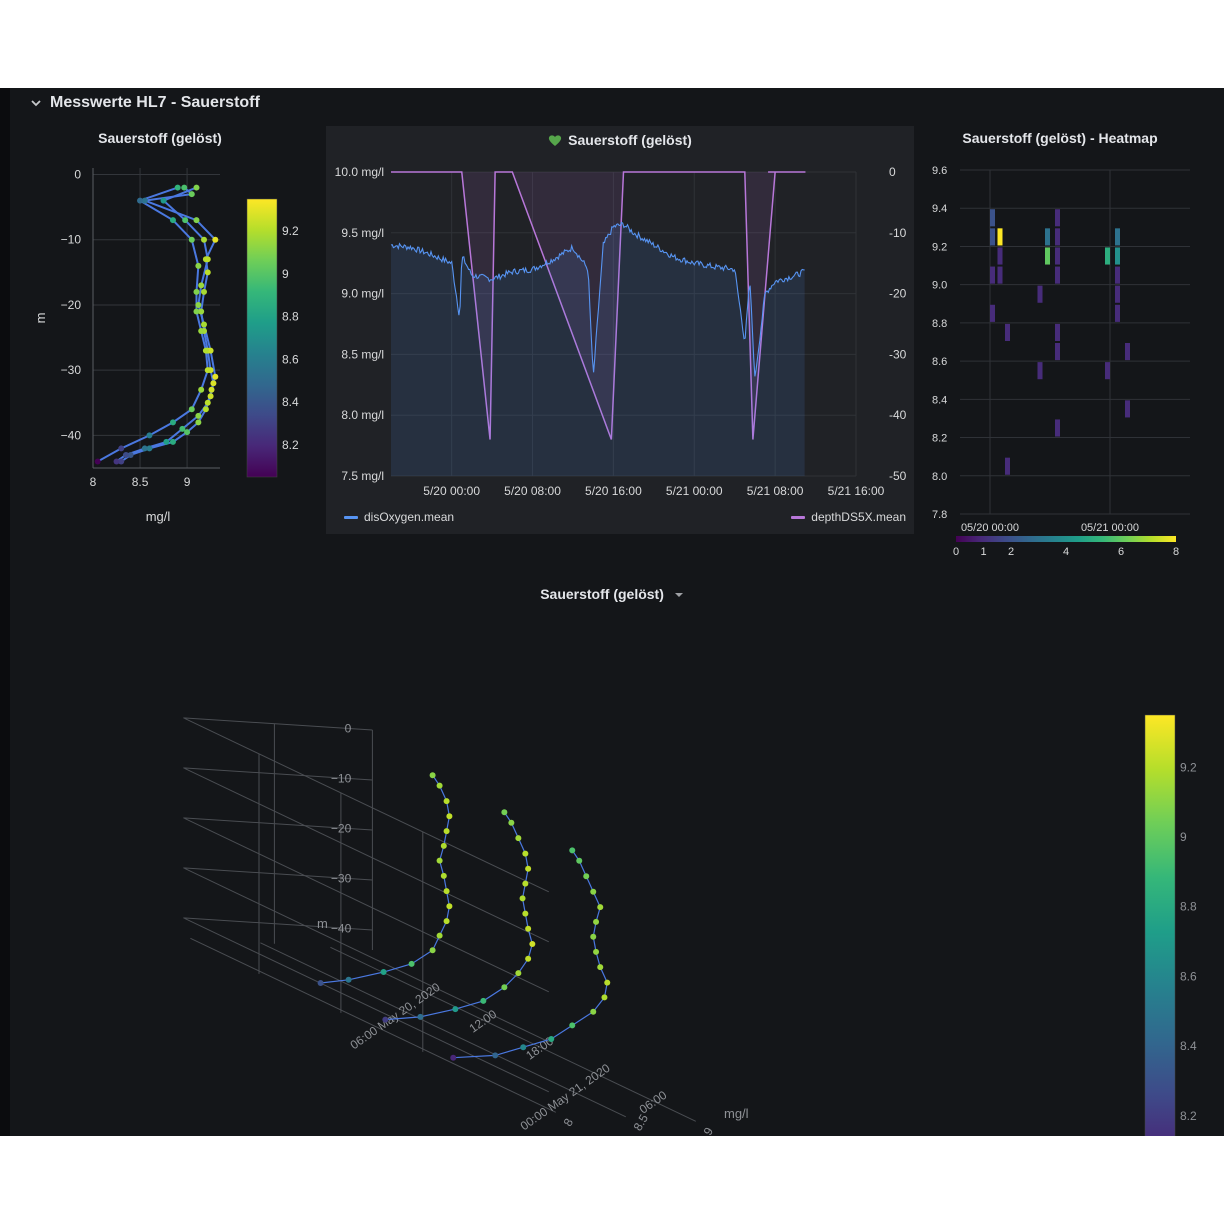 Image resolution: width=1224 pixels, height=1224 pixels. Describe the element at coordinates (262, 338) in the screenshot. I see `colorbar` at that location.